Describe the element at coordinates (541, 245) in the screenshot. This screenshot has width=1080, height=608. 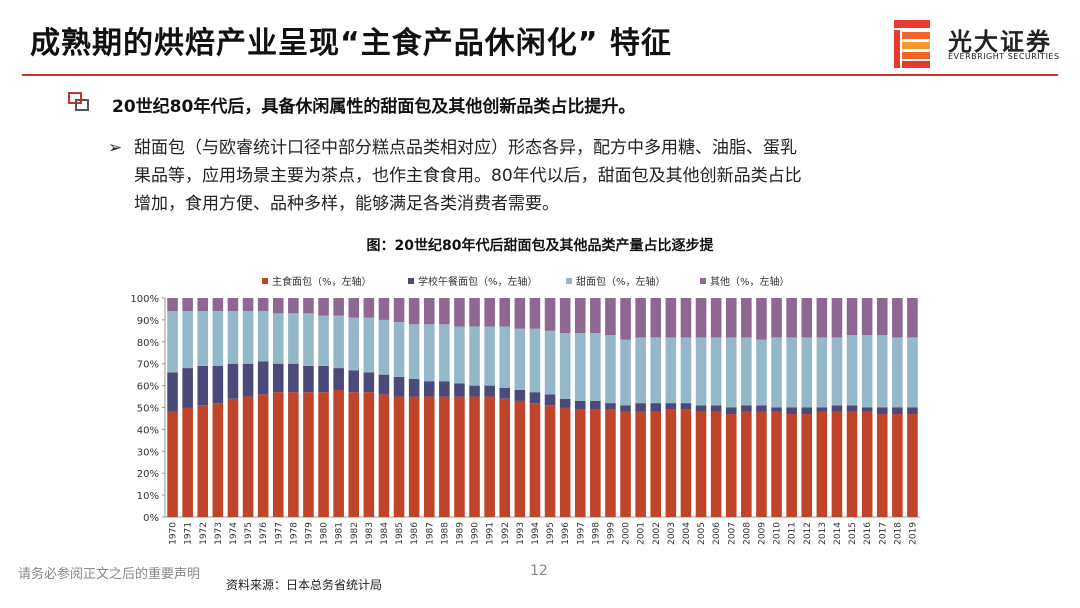
I see `chart-title: 图：20世纪80年代后甜面包及其他品类产量占比逐步提` at that location.